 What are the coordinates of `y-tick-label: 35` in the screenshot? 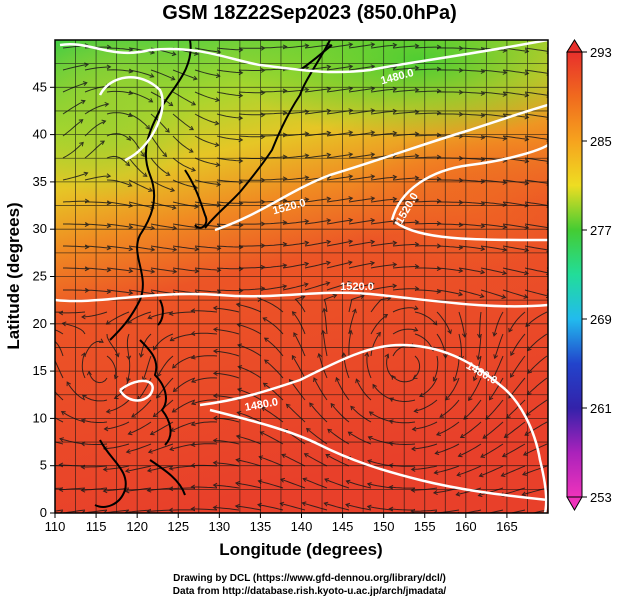 It's located at (40, 181).